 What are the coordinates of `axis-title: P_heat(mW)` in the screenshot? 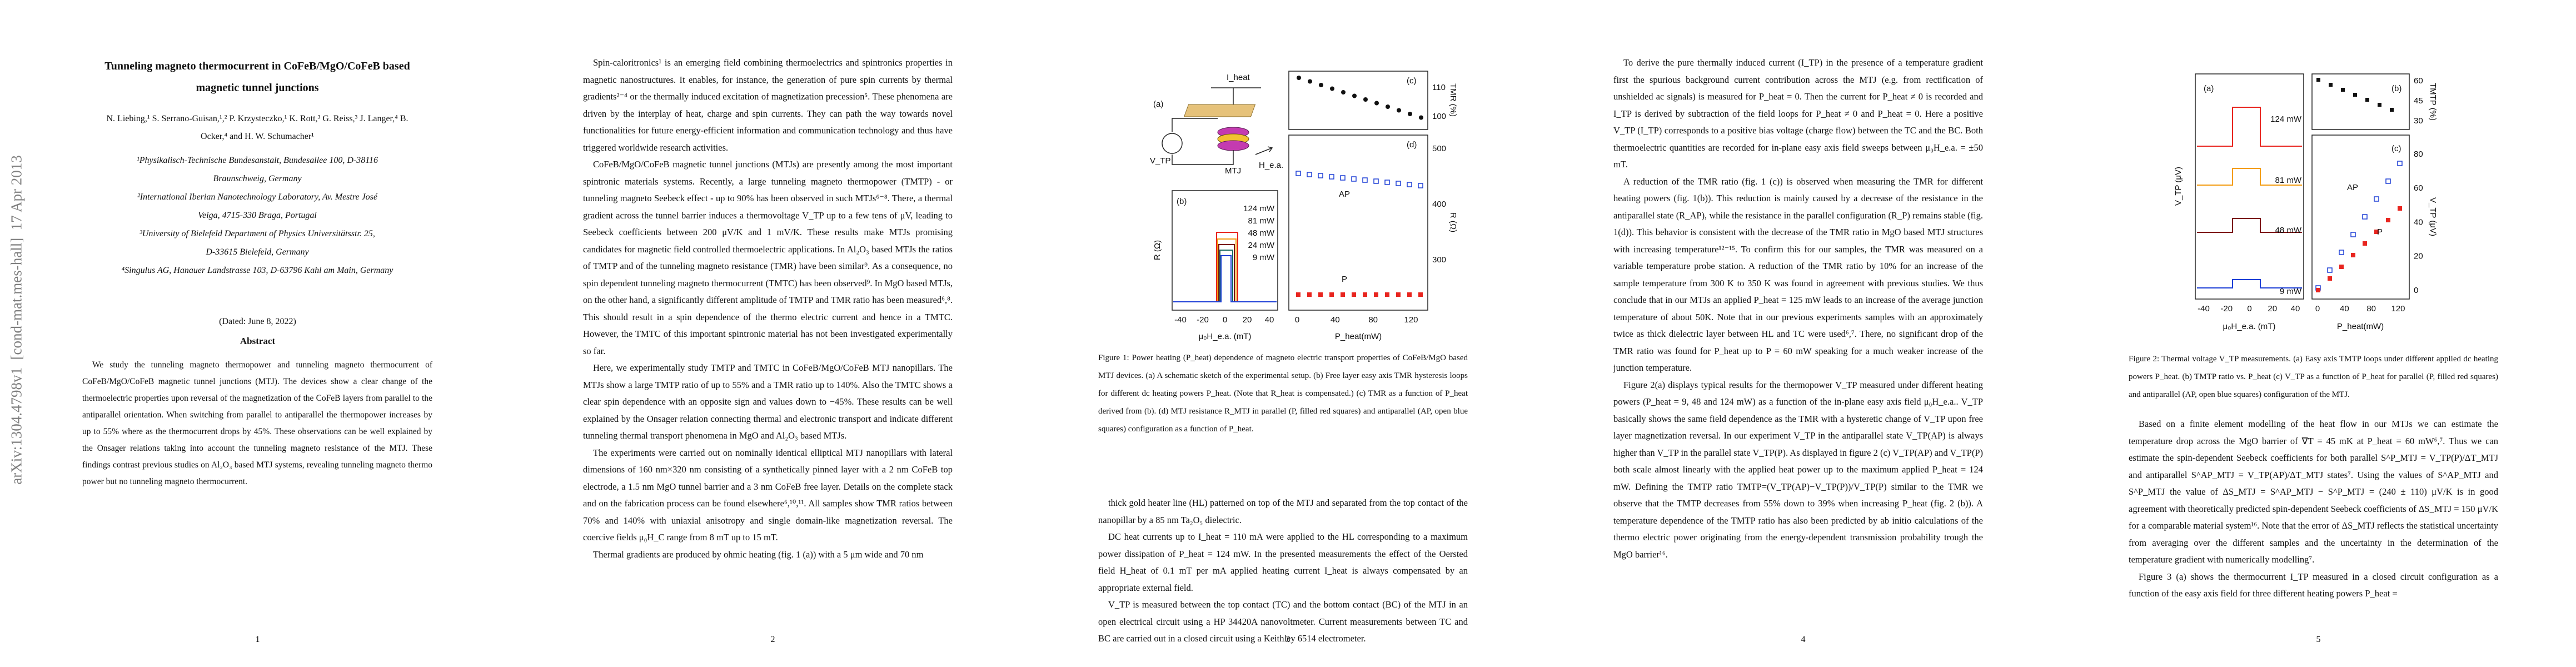 It's located at (1358, 336).